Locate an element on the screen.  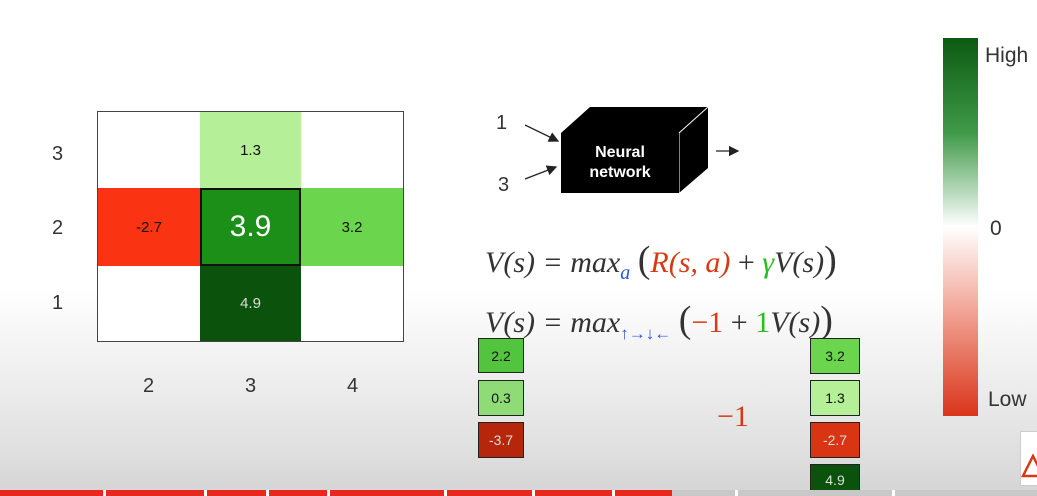
neural-network-box: Neural network is located at coordinates (620, 163).